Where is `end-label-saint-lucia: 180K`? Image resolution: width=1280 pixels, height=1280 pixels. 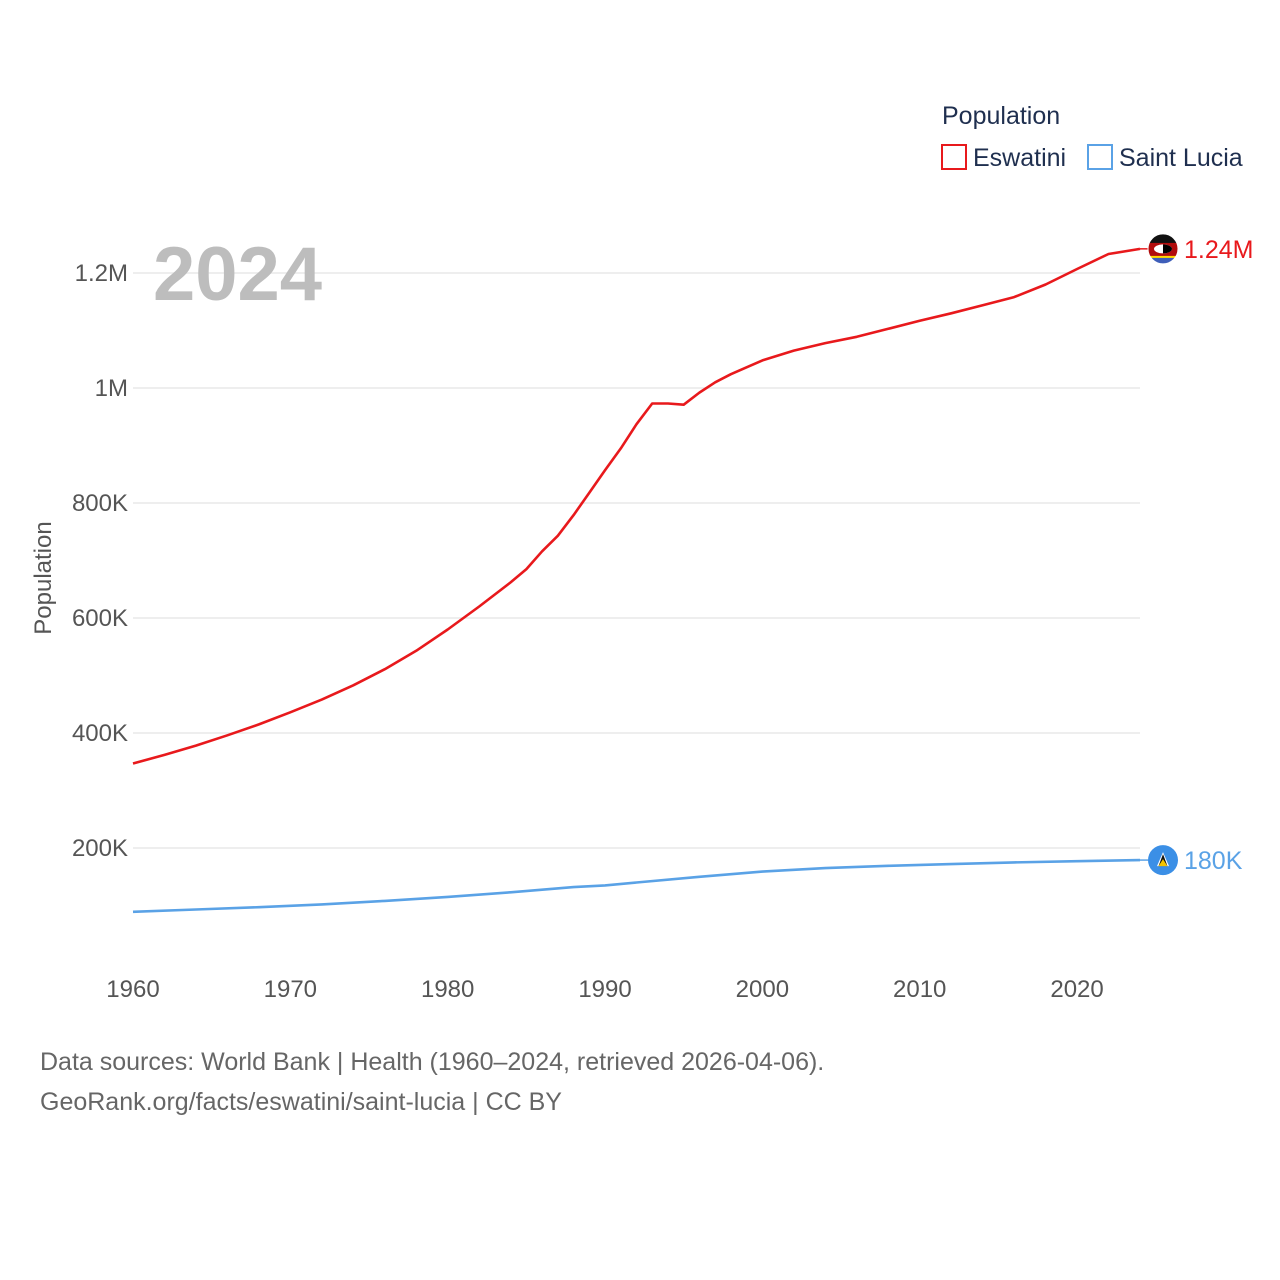
end-label-saint-lucia: 180K is located at coordinates (1213, 861).